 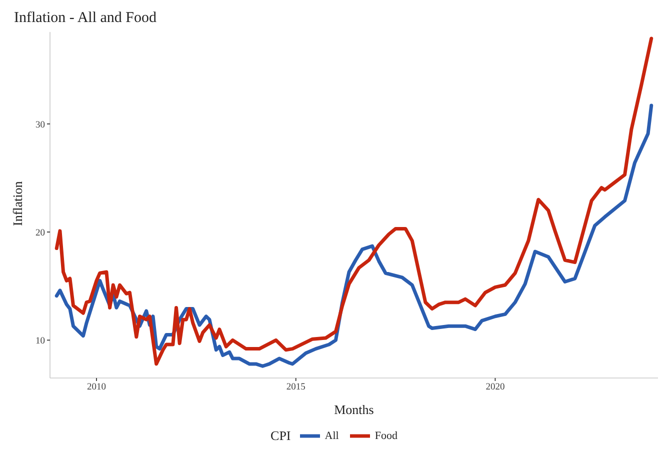 What do you see at coordinates (280, 436) in the screenshot?
I see `legend-title: CPI` at bounding box center [280, 436].